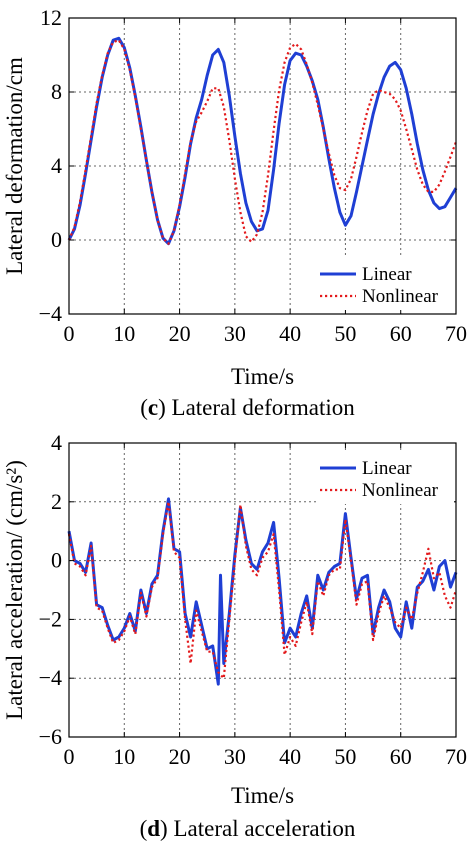 This screenshot has height=847, width=474. I want to click on caption-text: Lateral deformation, so click(261, 407).